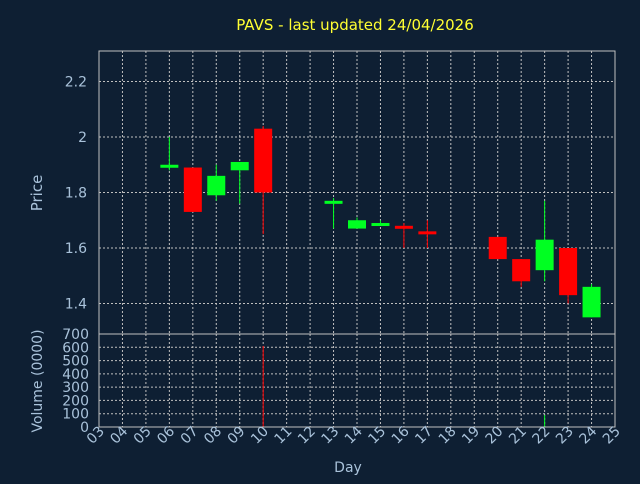 Image resolution: width=640 pixels, height=484 pixels. What do you see at coordinates (75, 415) in the screenshot?
I see `volume-y-tick-label: 100` at bounding box center [75, 415].